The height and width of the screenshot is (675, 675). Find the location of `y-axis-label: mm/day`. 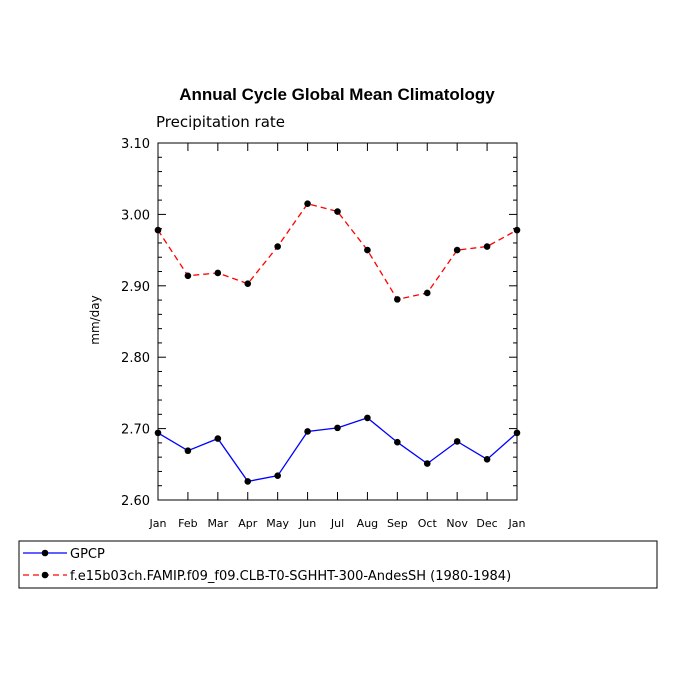

y-axis-label: mm/day is located at coordinates (95, 320).